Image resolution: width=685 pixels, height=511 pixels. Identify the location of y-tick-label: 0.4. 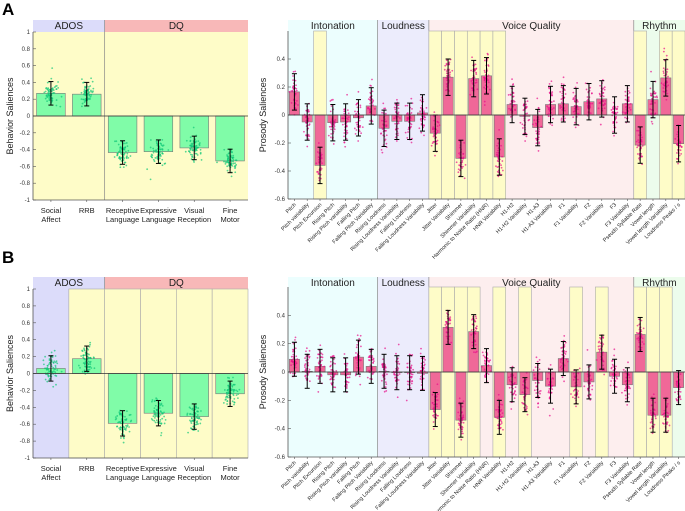
(281, 316).